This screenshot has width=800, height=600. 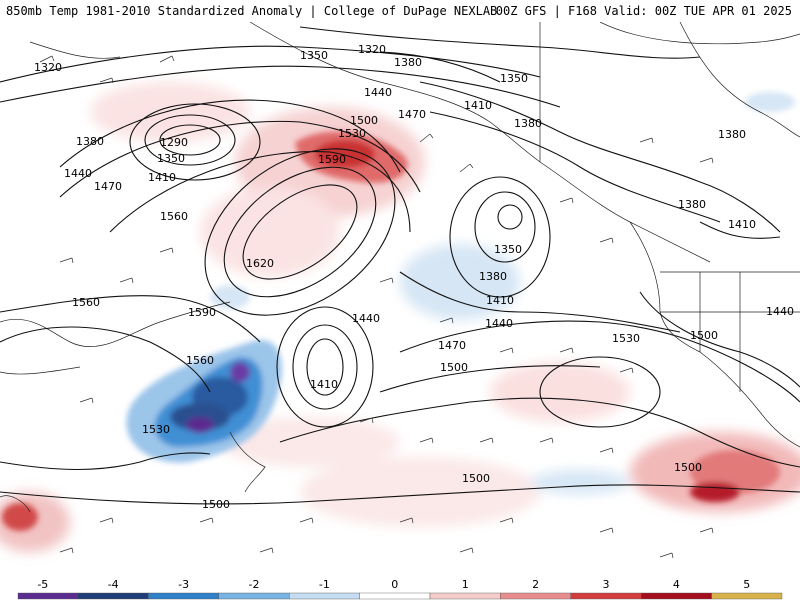 What do you see at coordinates (465, 584) in the screenshot?
I see `colorbar-tick-label: 1` at bounding box center [465, 584].